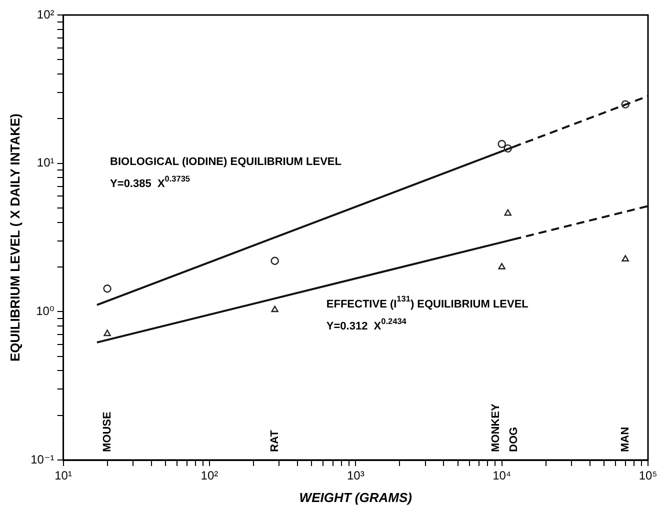  I want to click on y-tick-label: 10⁰, so click(45, 311).